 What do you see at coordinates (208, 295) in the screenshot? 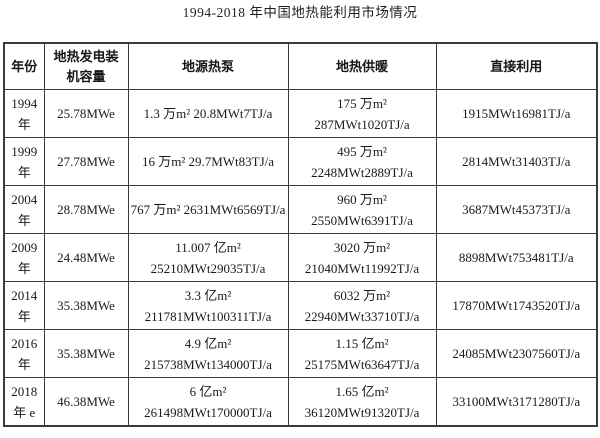
I see `cell-text-line: 3.3 亿m²` at bounding box center [208, 295].